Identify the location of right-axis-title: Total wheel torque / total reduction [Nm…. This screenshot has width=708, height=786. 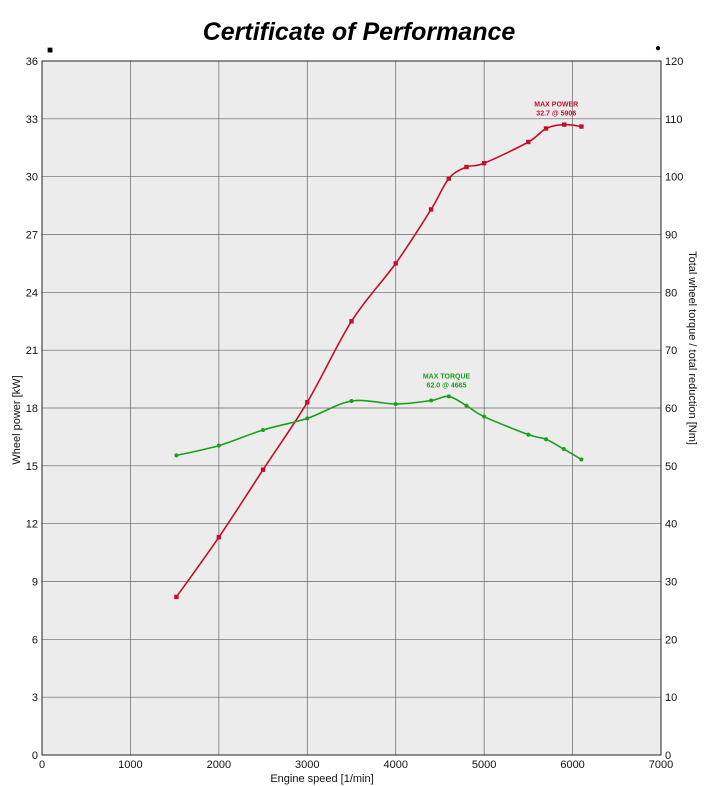
(692, 348).